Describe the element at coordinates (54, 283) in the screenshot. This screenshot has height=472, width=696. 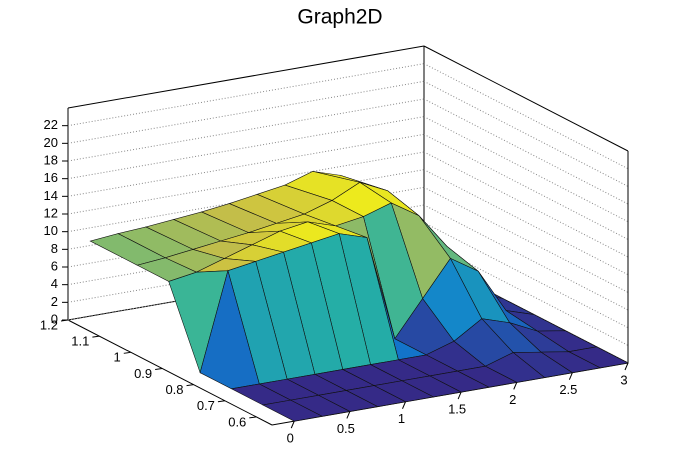
I see `z-tick-label: 4` at that location.